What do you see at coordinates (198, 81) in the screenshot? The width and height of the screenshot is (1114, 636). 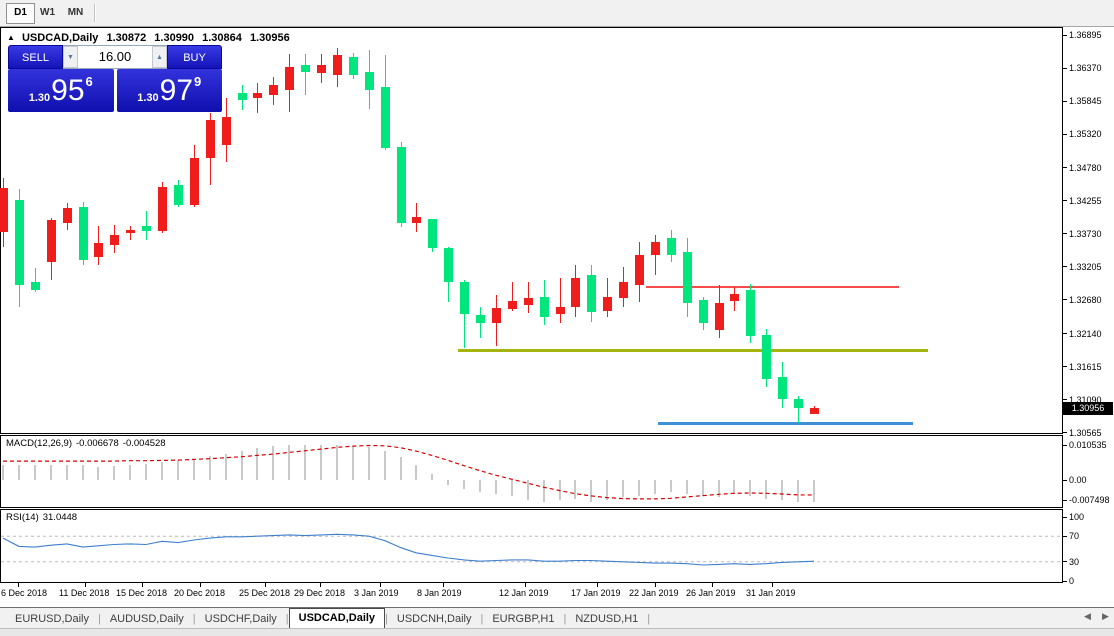 I see `buy-price-pip: 9` at bounding box center [198, 81].